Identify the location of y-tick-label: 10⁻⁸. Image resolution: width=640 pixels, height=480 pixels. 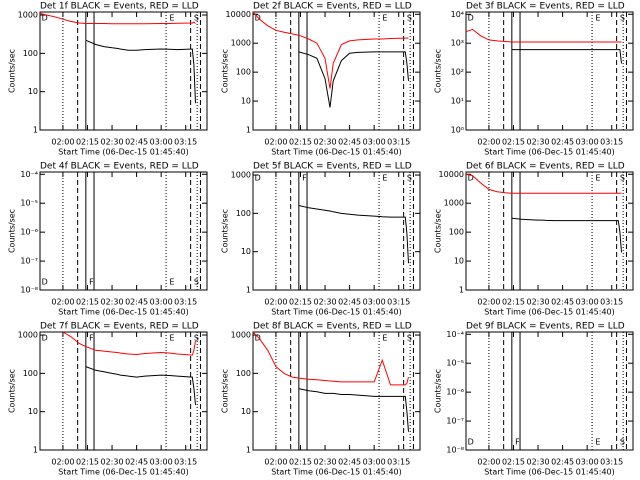
(29, 290).